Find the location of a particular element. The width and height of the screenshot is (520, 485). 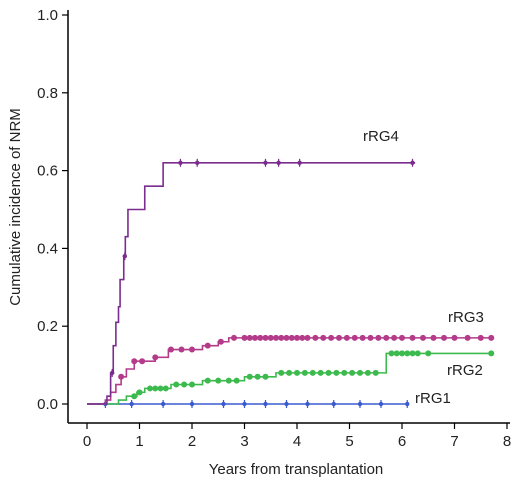

series-label-rRG1: rRG1 is located at coordinates (433, 398).